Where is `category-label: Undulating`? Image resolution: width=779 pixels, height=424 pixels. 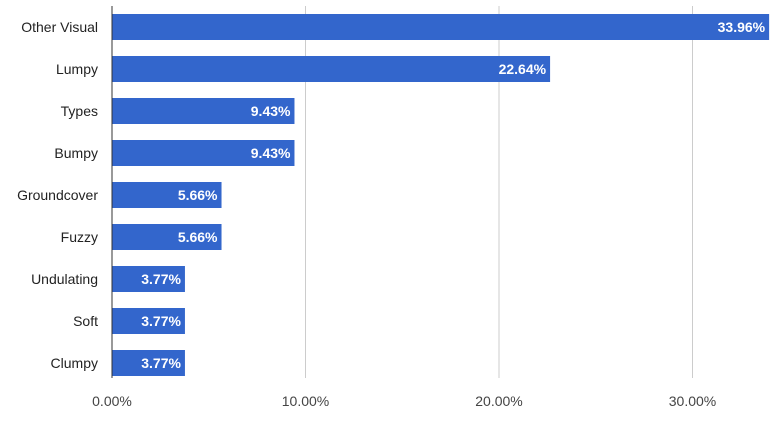 category-label: Undulating is located at coordinates (64, 279).